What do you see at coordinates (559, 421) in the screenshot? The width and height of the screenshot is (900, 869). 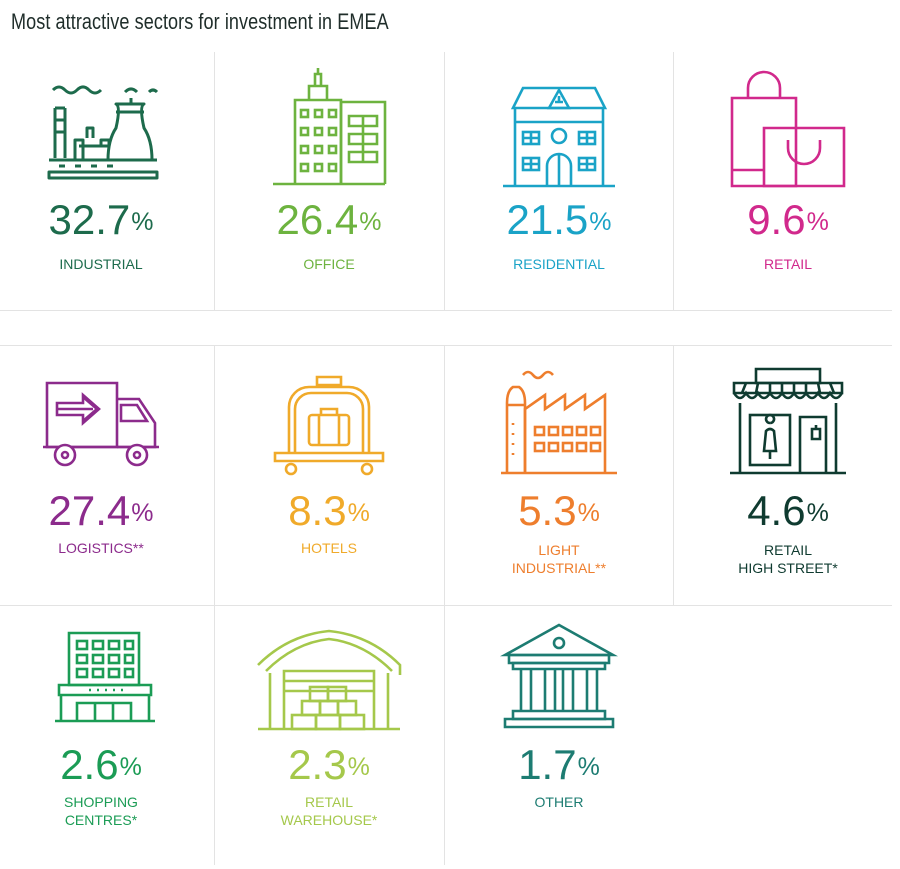 I see `factory-icon` at bounding box center [559, 421].